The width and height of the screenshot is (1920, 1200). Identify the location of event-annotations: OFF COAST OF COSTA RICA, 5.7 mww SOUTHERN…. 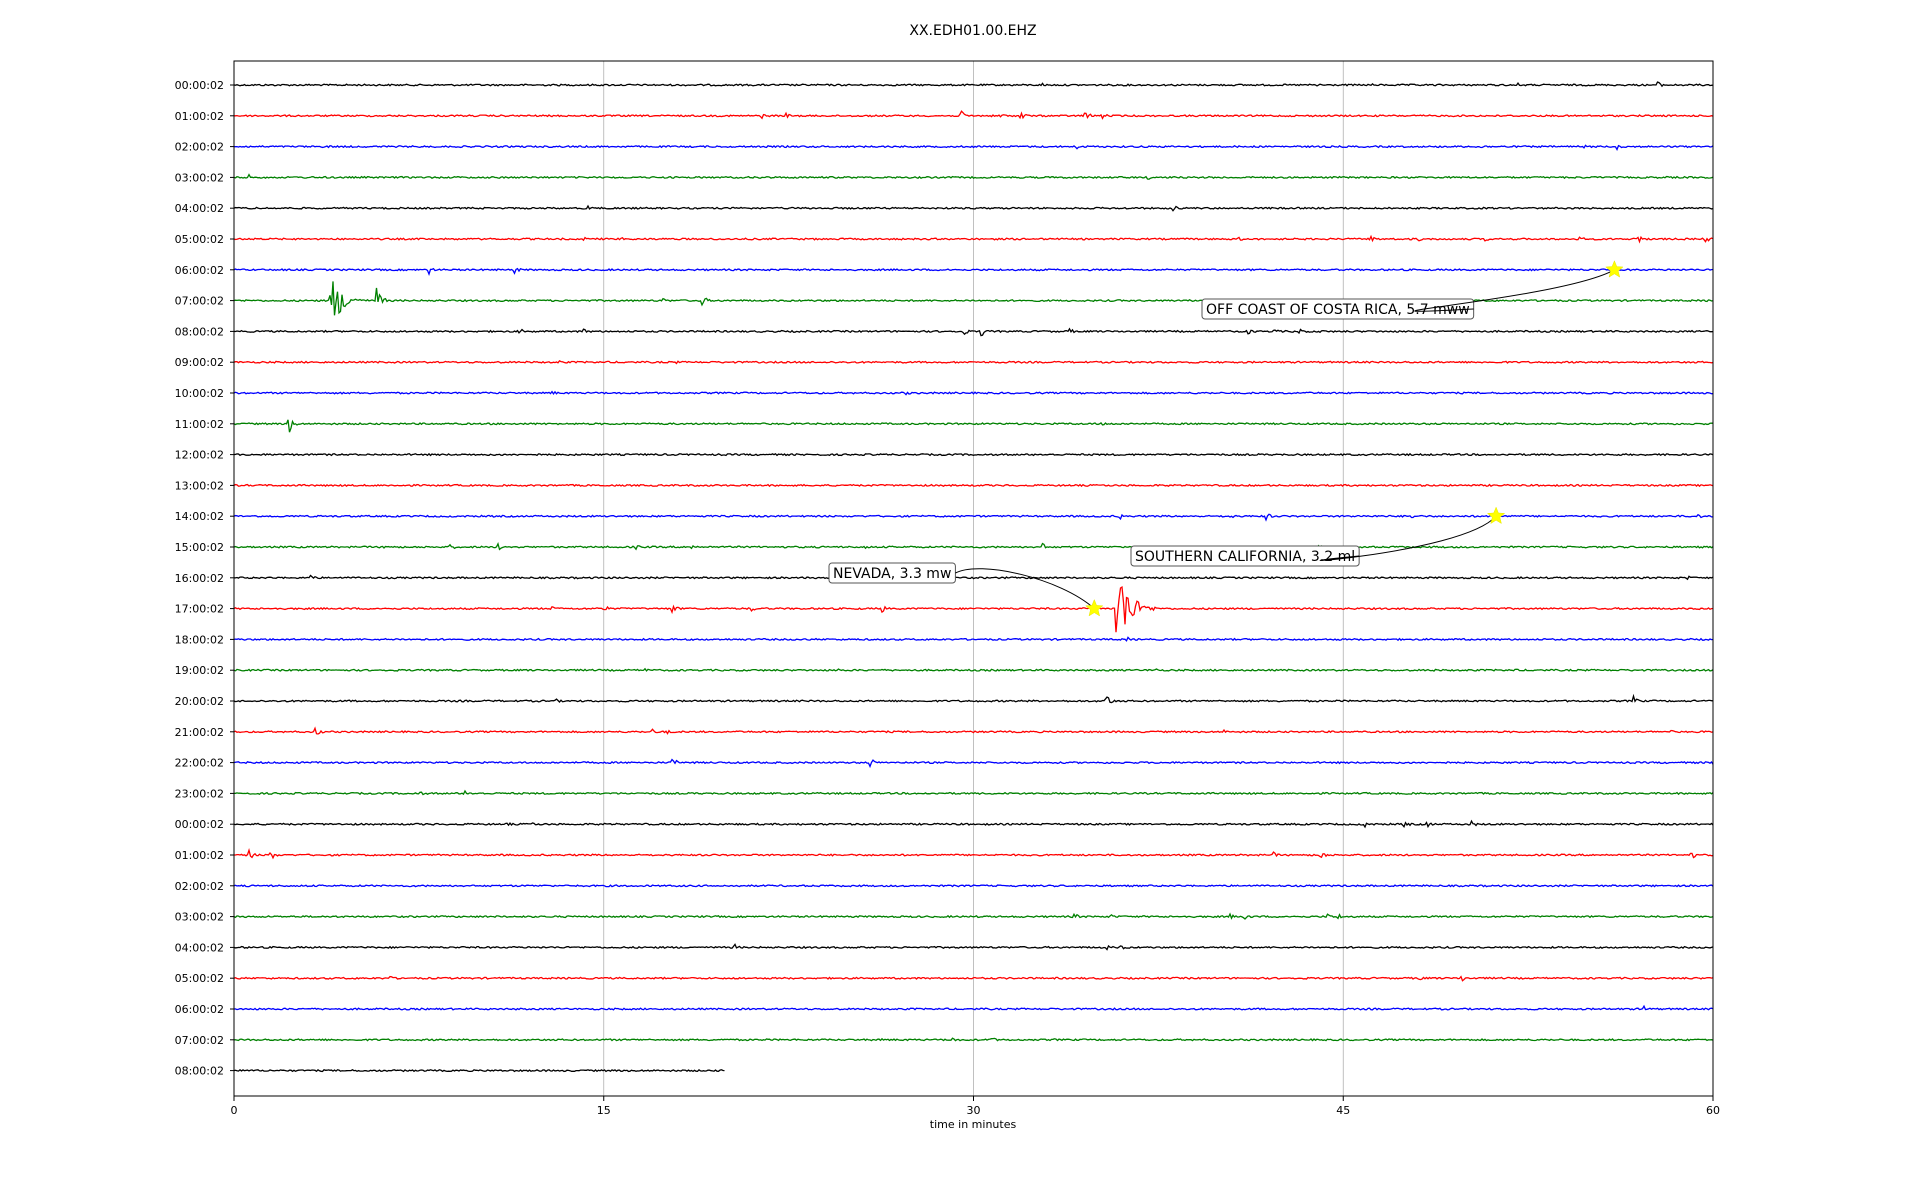
(1226, 438).